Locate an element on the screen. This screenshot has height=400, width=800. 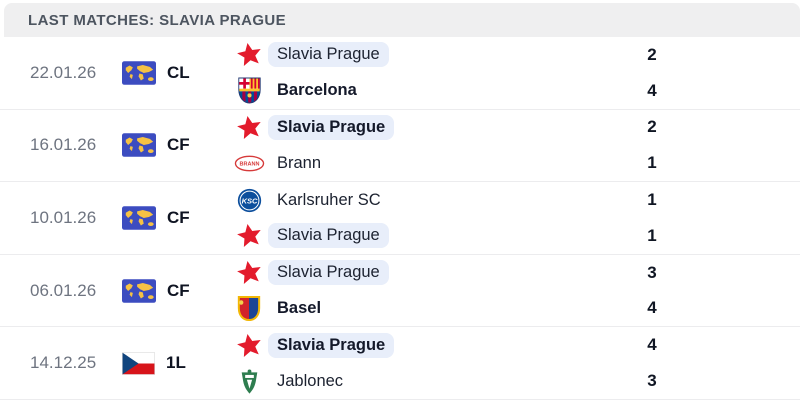
team-name: Brann is located at coordinates (299, 162).